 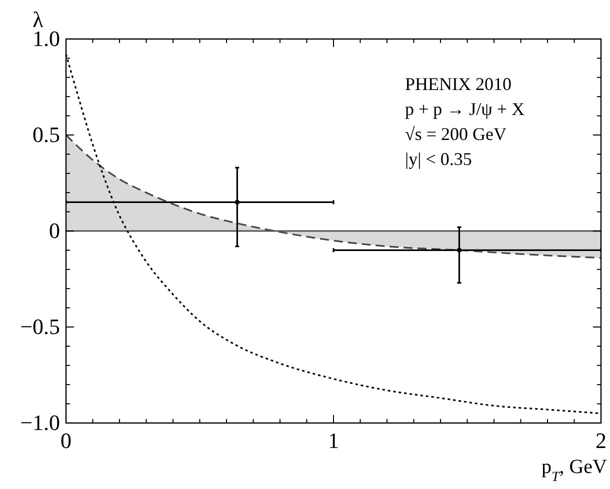 What do you see at coordinates (40, 422) in the screenshot?
I see `y-tick-label: −1.0` at bounding box center [40, 422].